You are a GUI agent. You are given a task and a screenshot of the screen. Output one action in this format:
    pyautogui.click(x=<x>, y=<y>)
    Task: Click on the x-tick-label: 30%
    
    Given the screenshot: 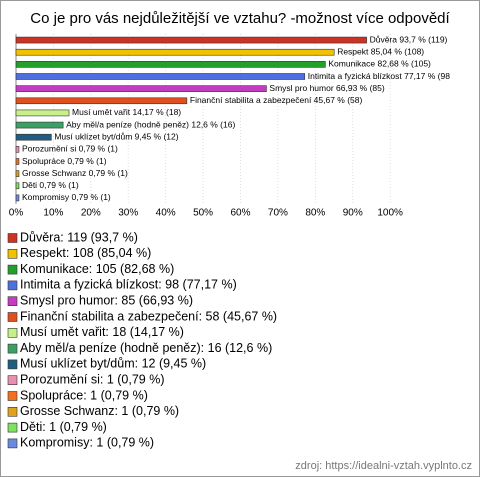 What is the action you would take?
    pyautogui.click(x=128, y=213)
    